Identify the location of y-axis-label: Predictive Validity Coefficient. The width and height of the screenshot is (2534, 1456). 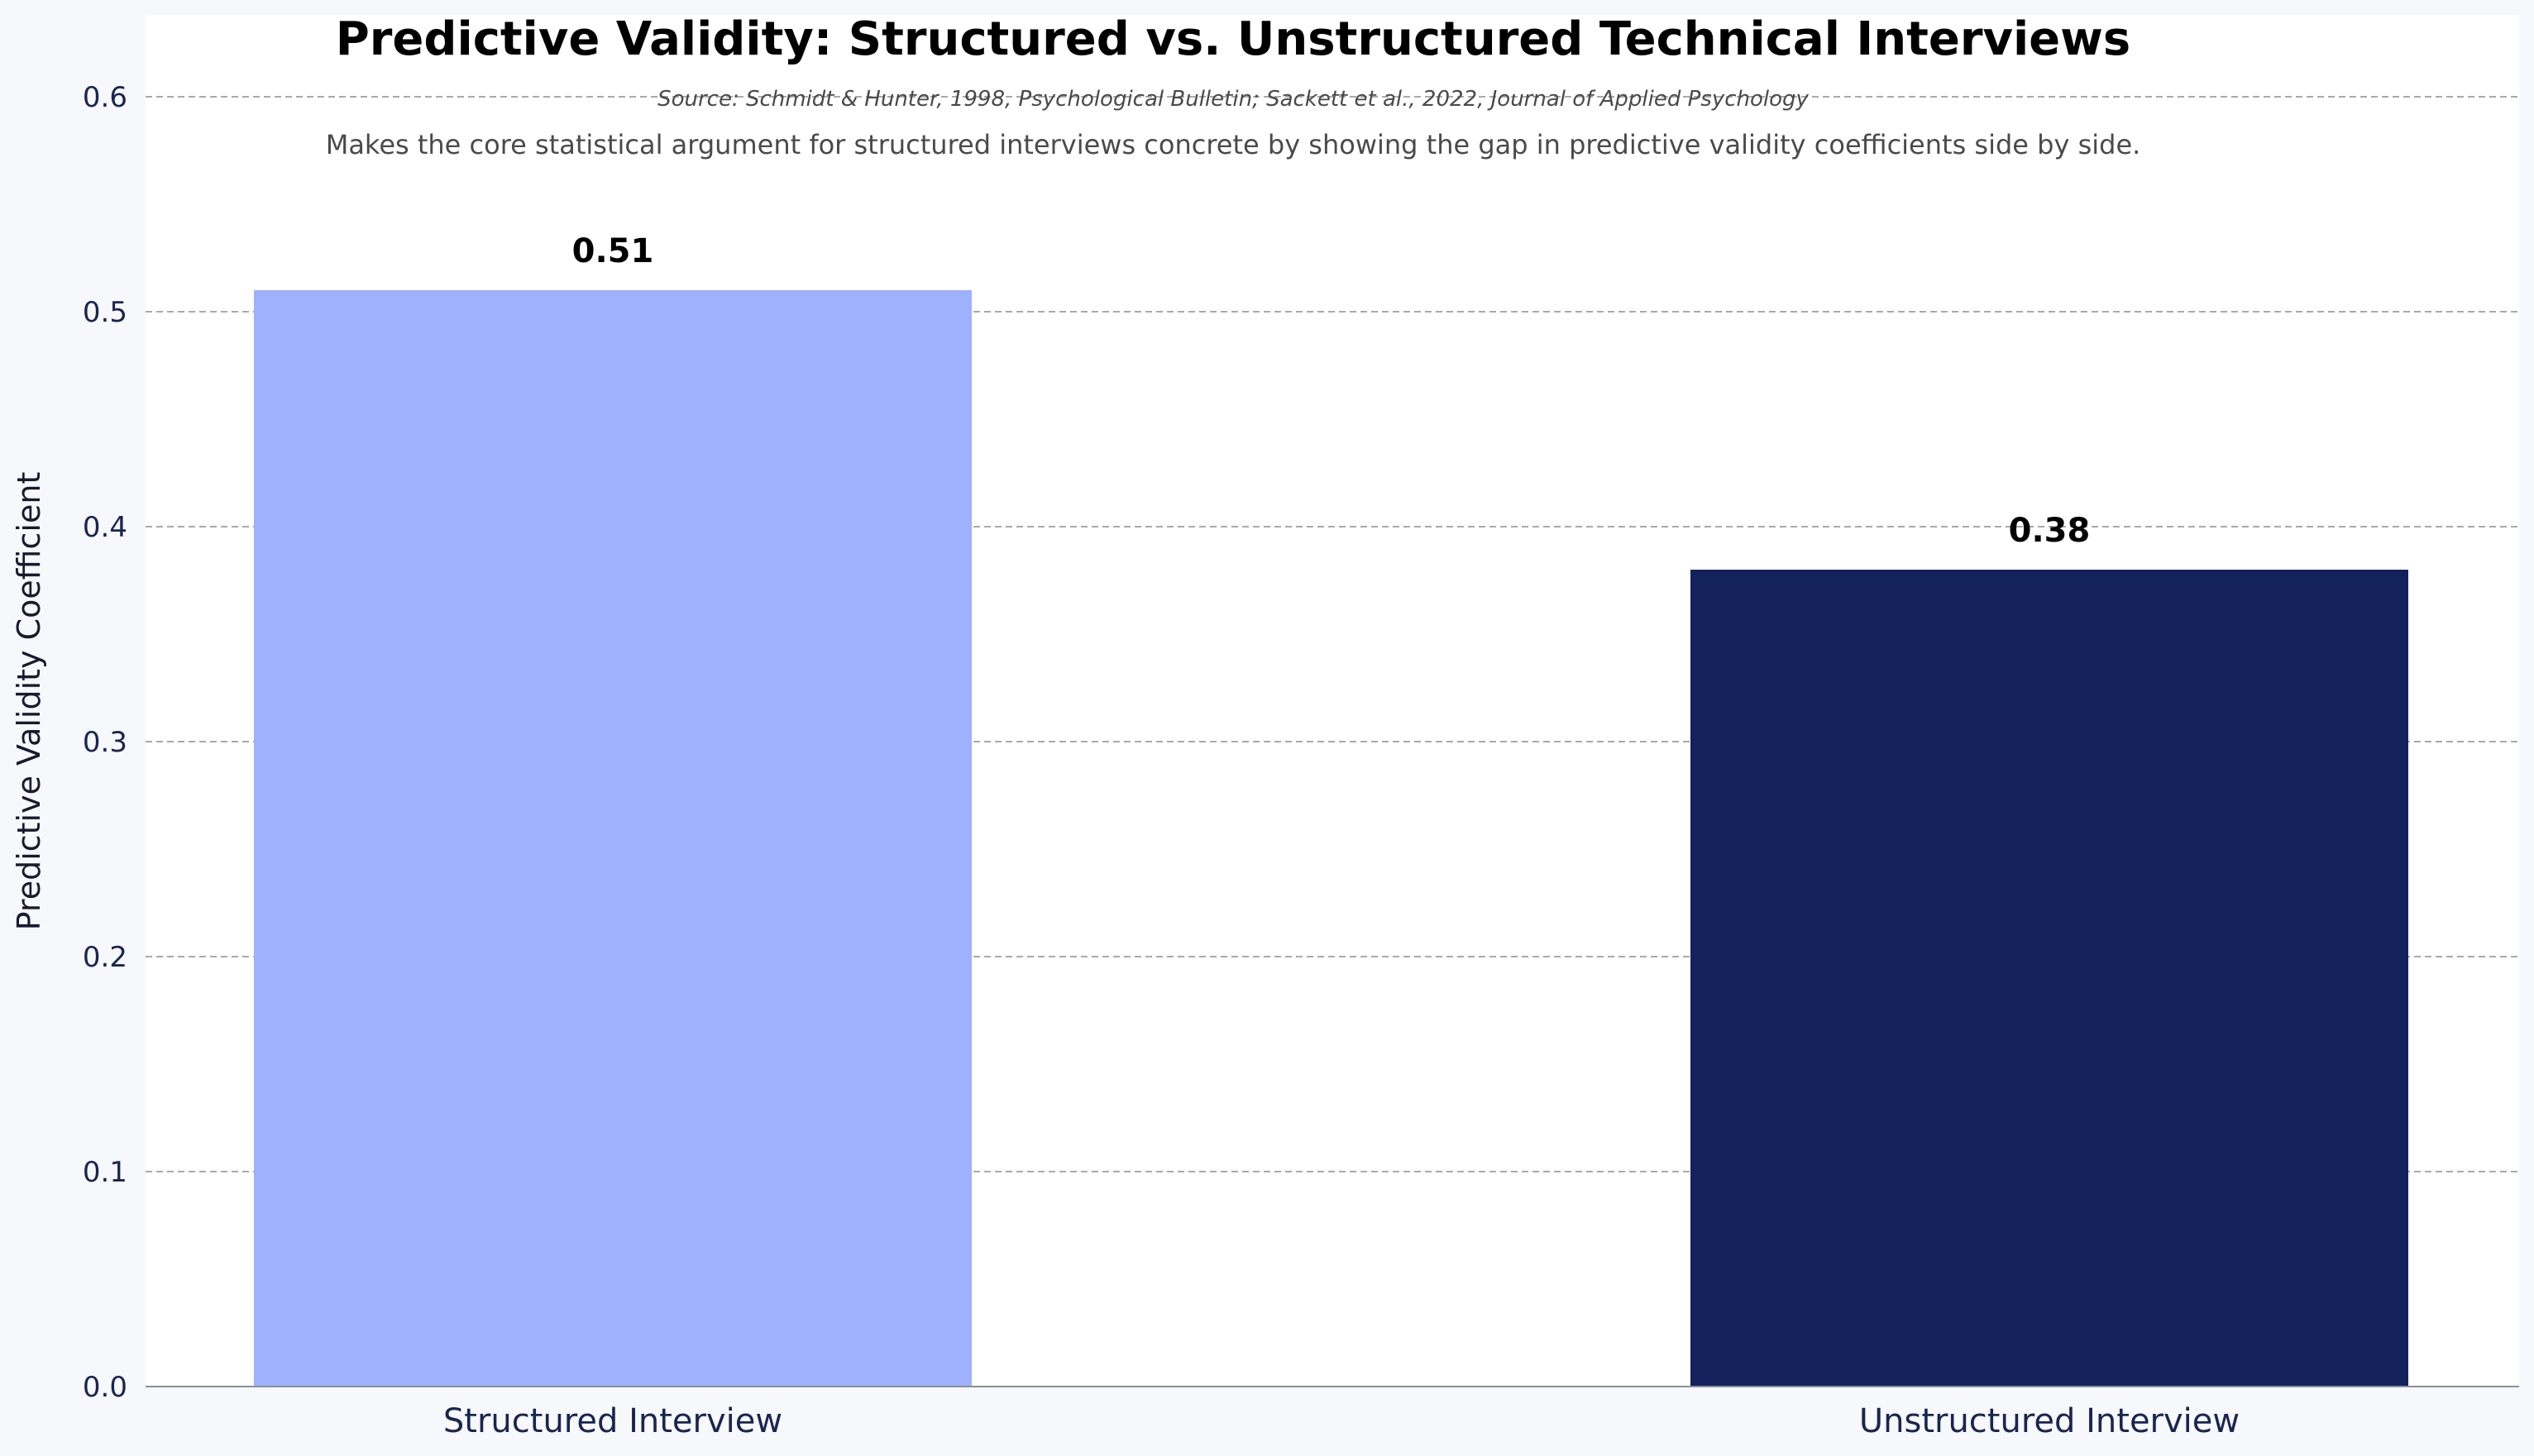
(29, 701).